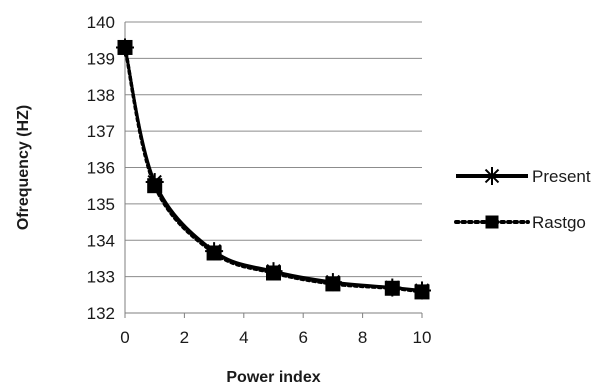 The height and width of the screenshot is (387, 616). I want to click on x-tick-label: 0, so click(124, 337).